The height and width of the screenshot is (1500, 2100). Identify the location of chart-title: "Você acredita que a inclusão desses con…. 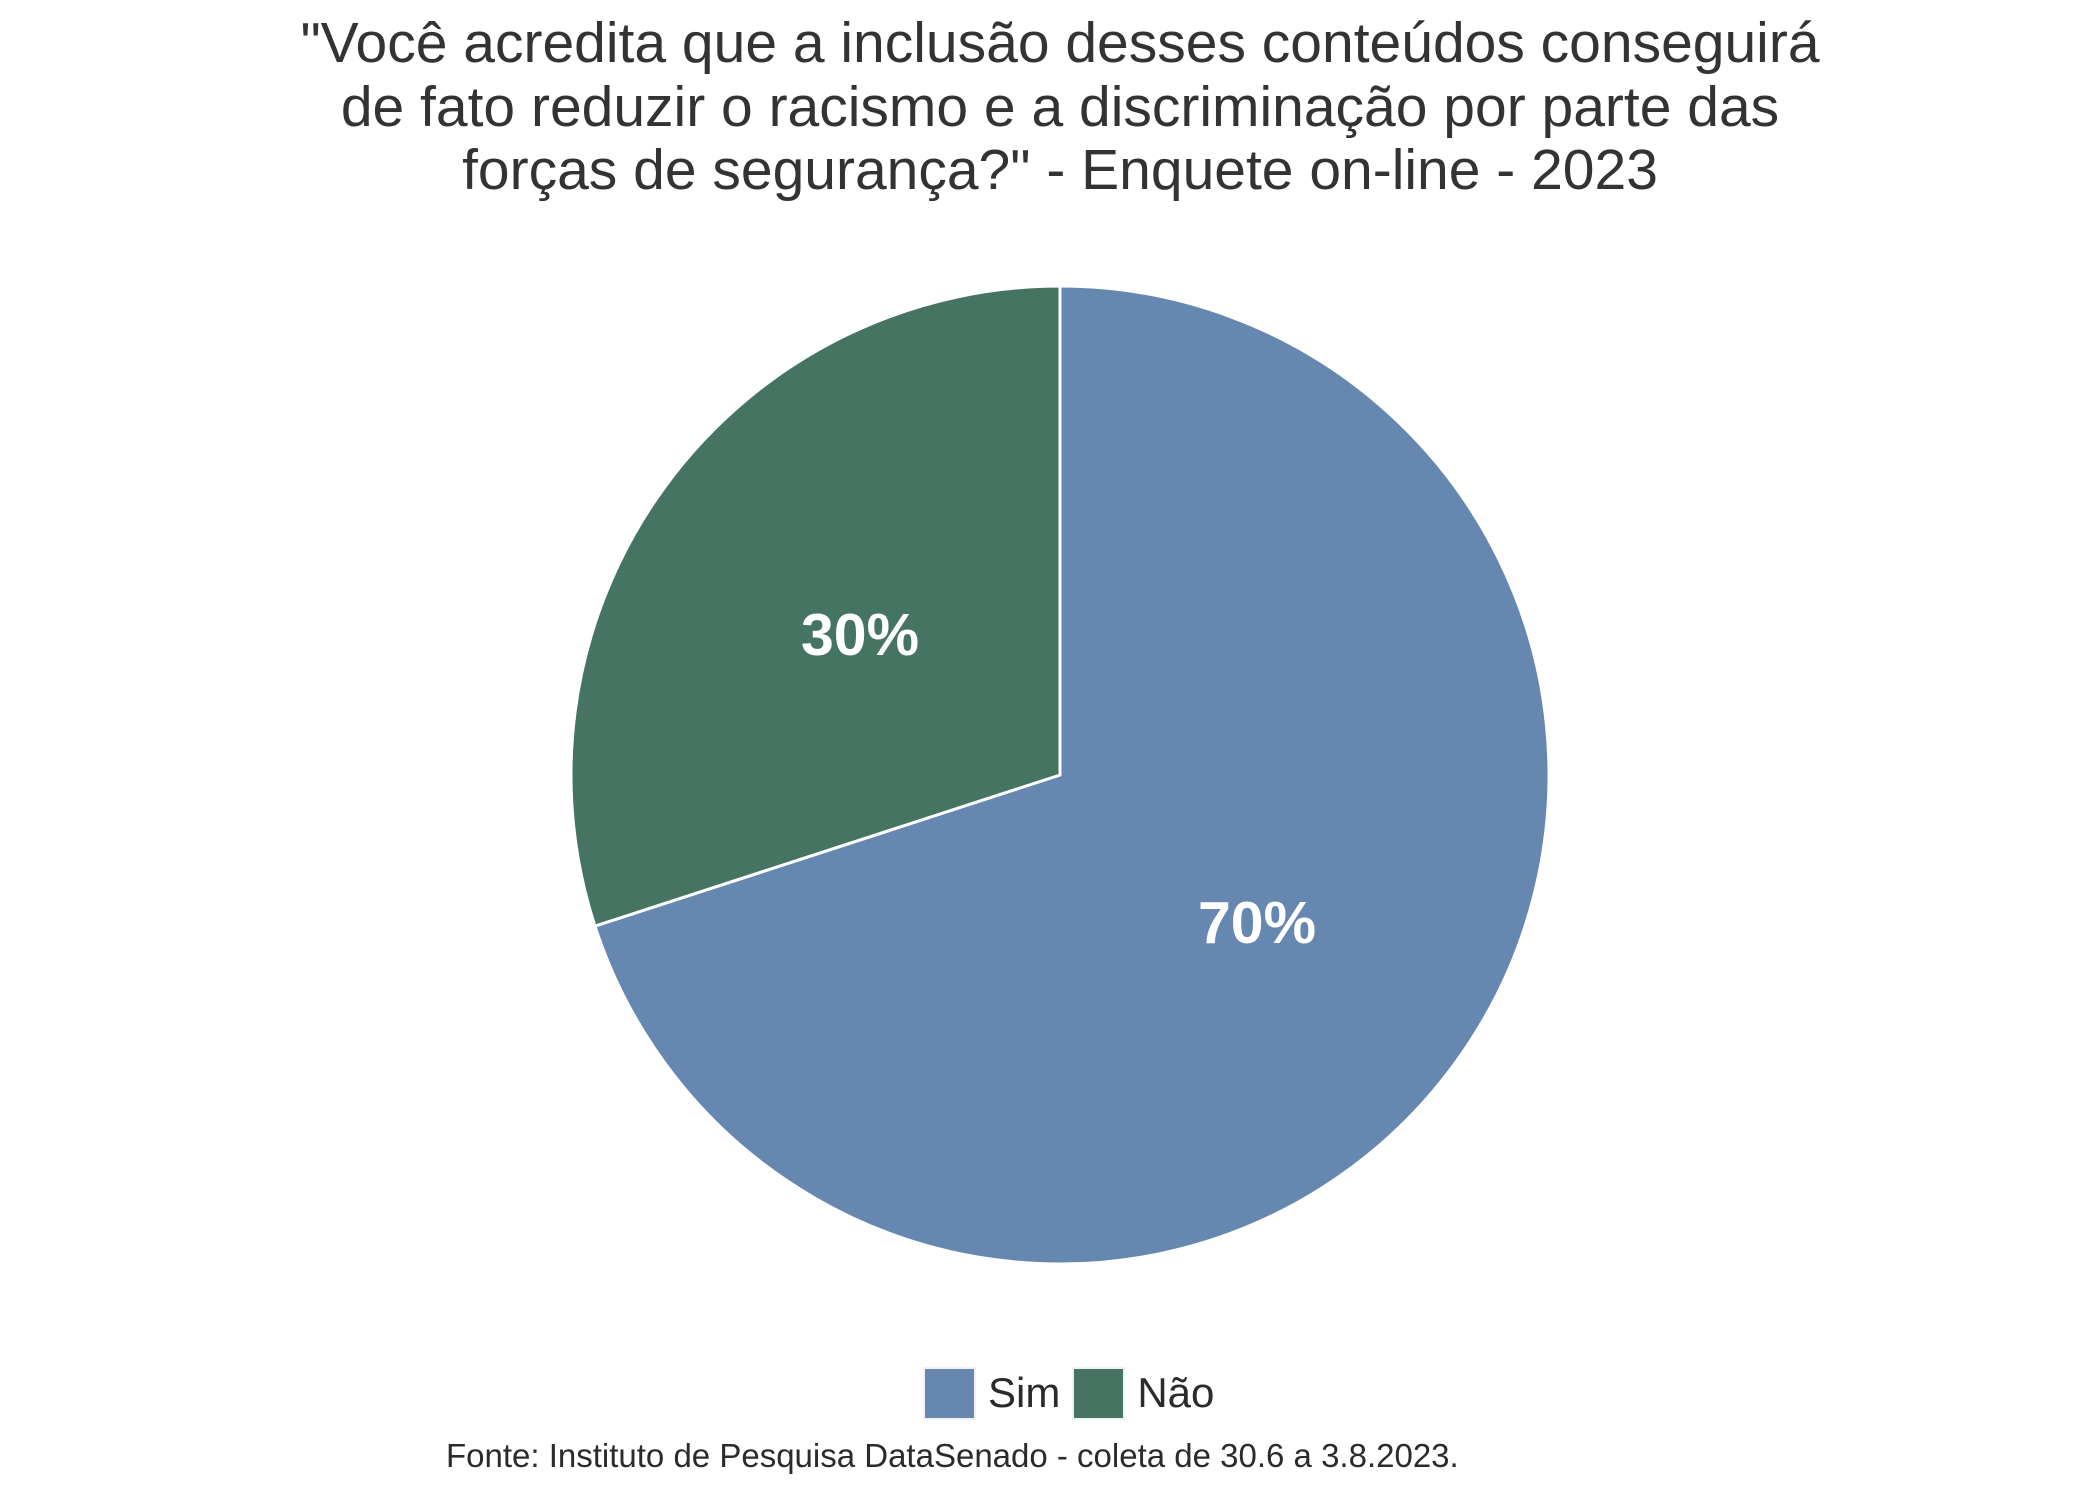
(1050, 107).